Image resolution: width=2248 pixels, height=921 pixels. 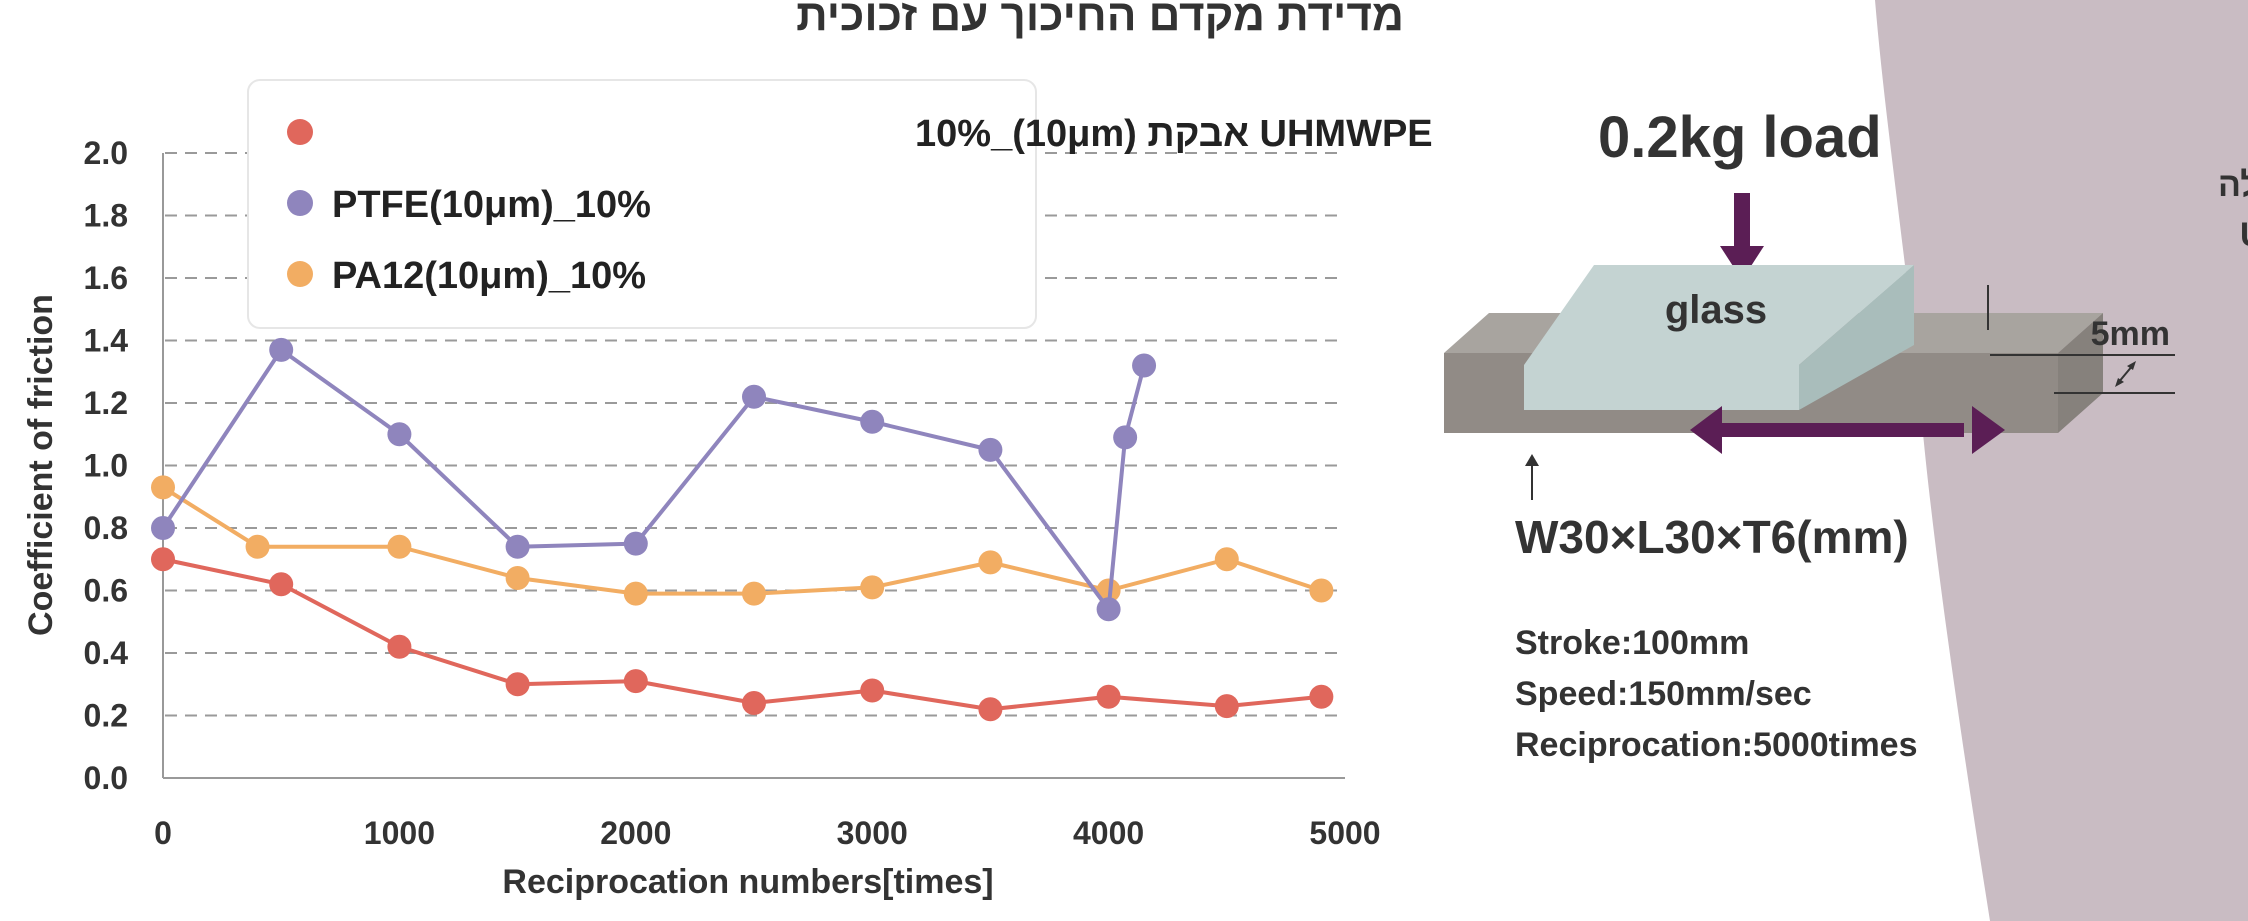 I want to click on net-label-line2: תוסף UHMWPE, so click(x=2244, y=235).